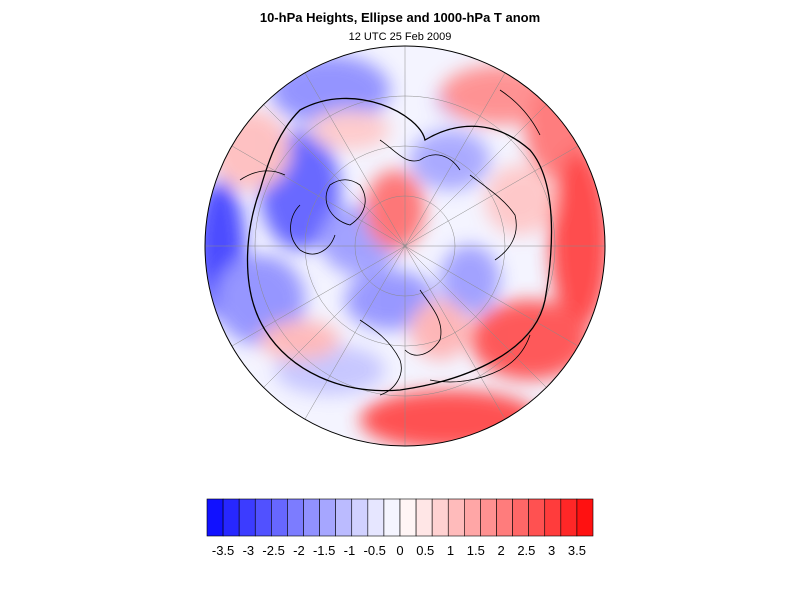 Image resolution: width=800 pixels, height=600 pixels. What do you see at coordinates (324, 550) in the screenshot?
I see `colorbar-tick-label: -1.5` at bounding box center [324, 550].